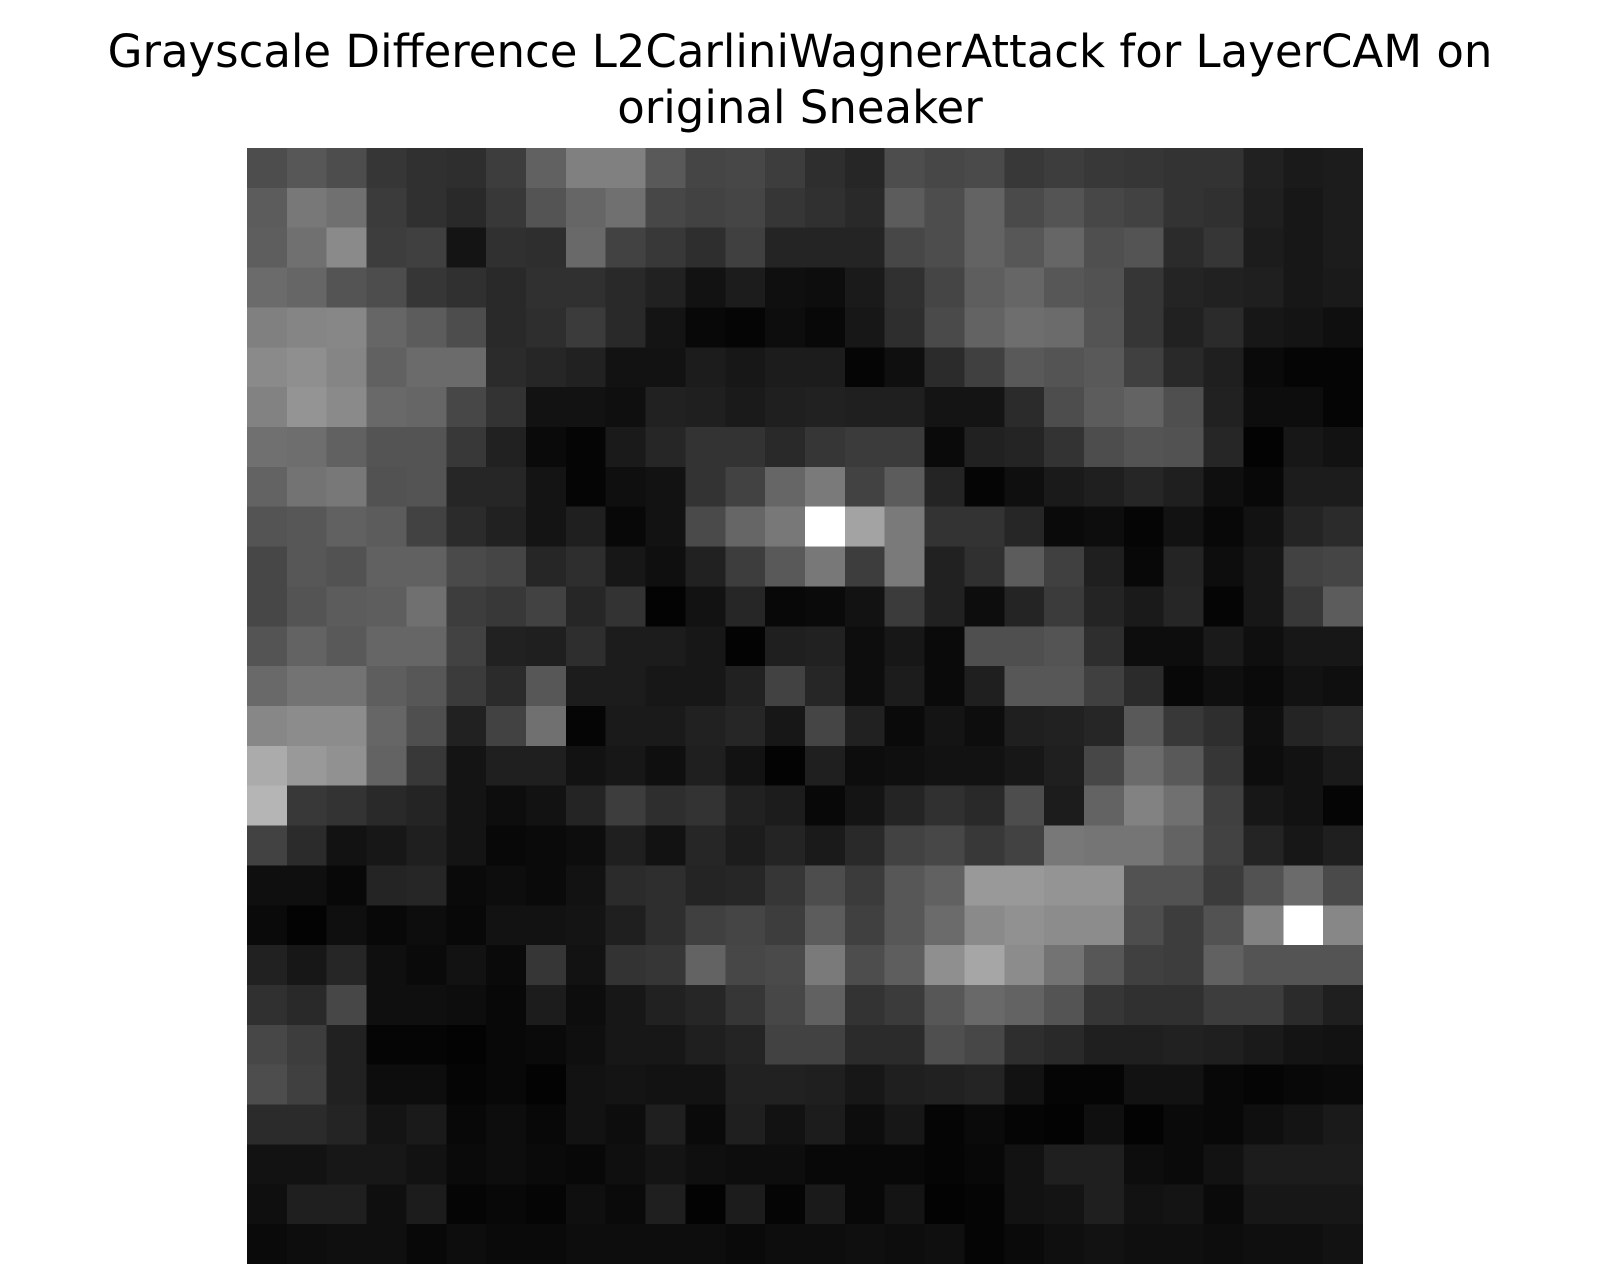 The image size is (1600, 1287). What do you see at coordinates (1343, 248) in the screenshot?
I see `heatmap-cell-r2-c27` at bounding box center [1343, 248].